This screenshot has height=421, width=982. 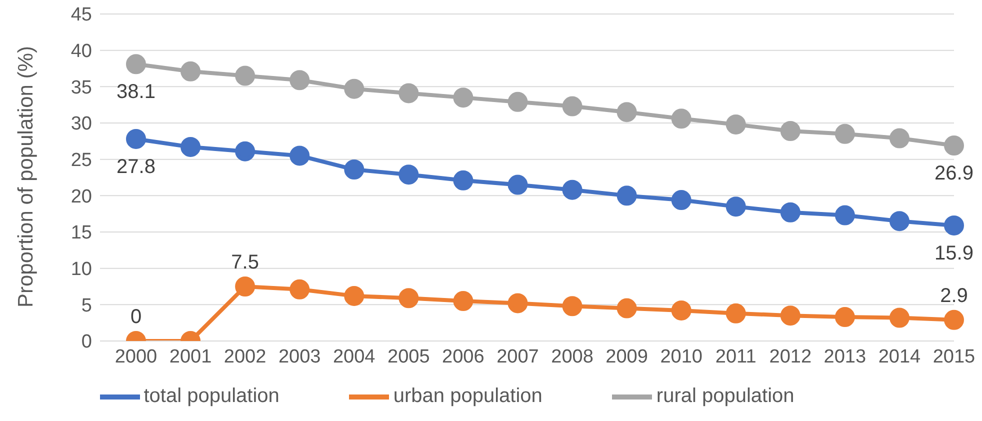 What do you see at coordinates (81, 87) in the screenshot?
I see `y-tick-label: 35` at bounding box center [81, 87].